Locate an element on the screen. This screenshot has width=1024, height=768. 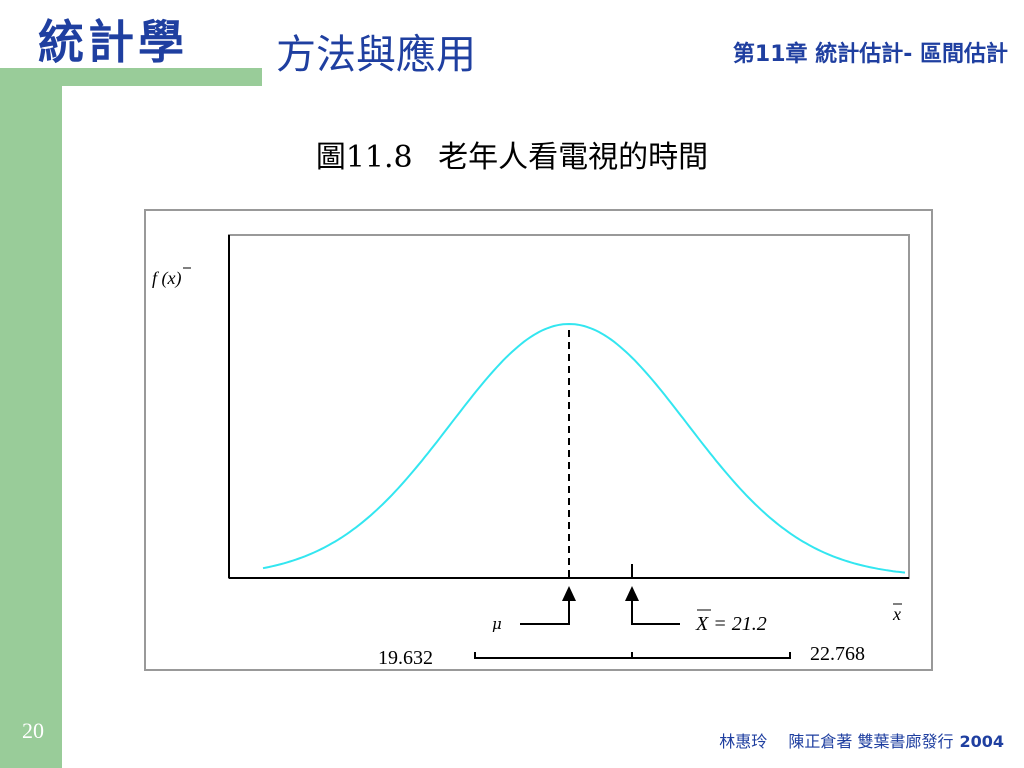
xbar-arrow-line is located at coordinates (655, 612).